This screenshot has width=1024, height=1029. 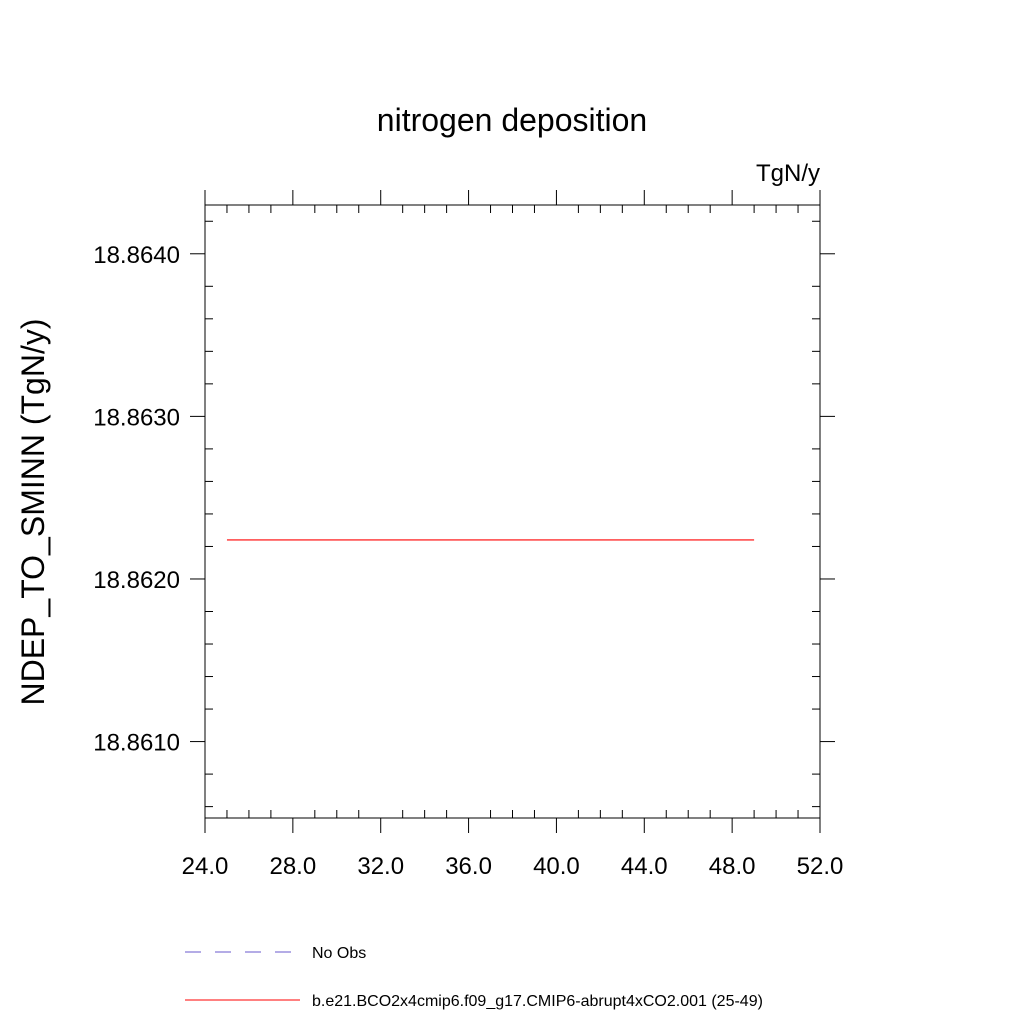 What do you see at coordinates (512, 120) in the screenshot?
I see `chart-title: nitrogen deposition` at bounding box center [512, 120].